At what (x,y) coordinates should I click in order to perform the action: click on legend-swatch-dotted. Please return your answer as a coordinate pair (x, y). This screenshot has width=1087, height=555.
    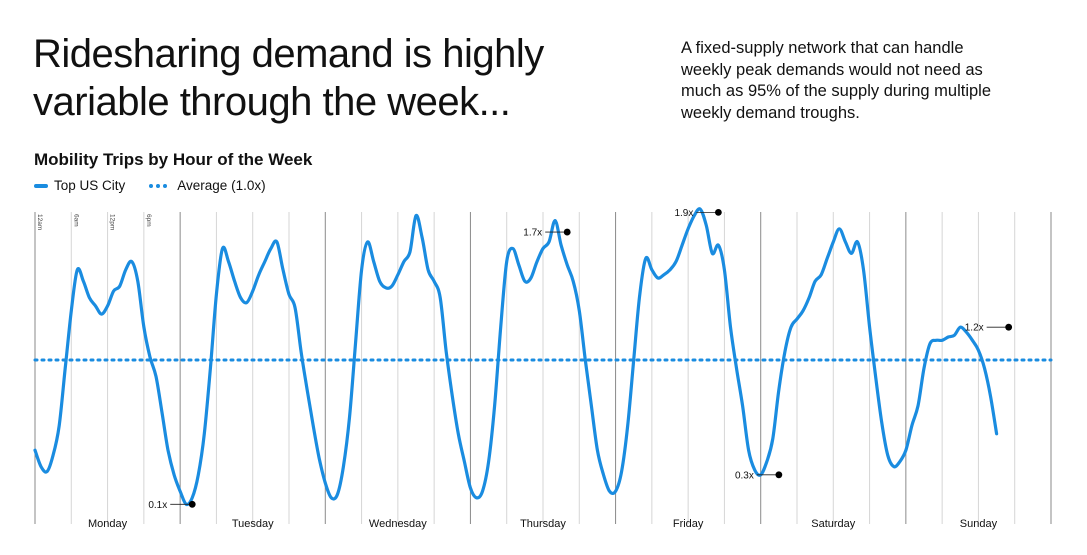
    Looking at the image, I should click on (159, 185).